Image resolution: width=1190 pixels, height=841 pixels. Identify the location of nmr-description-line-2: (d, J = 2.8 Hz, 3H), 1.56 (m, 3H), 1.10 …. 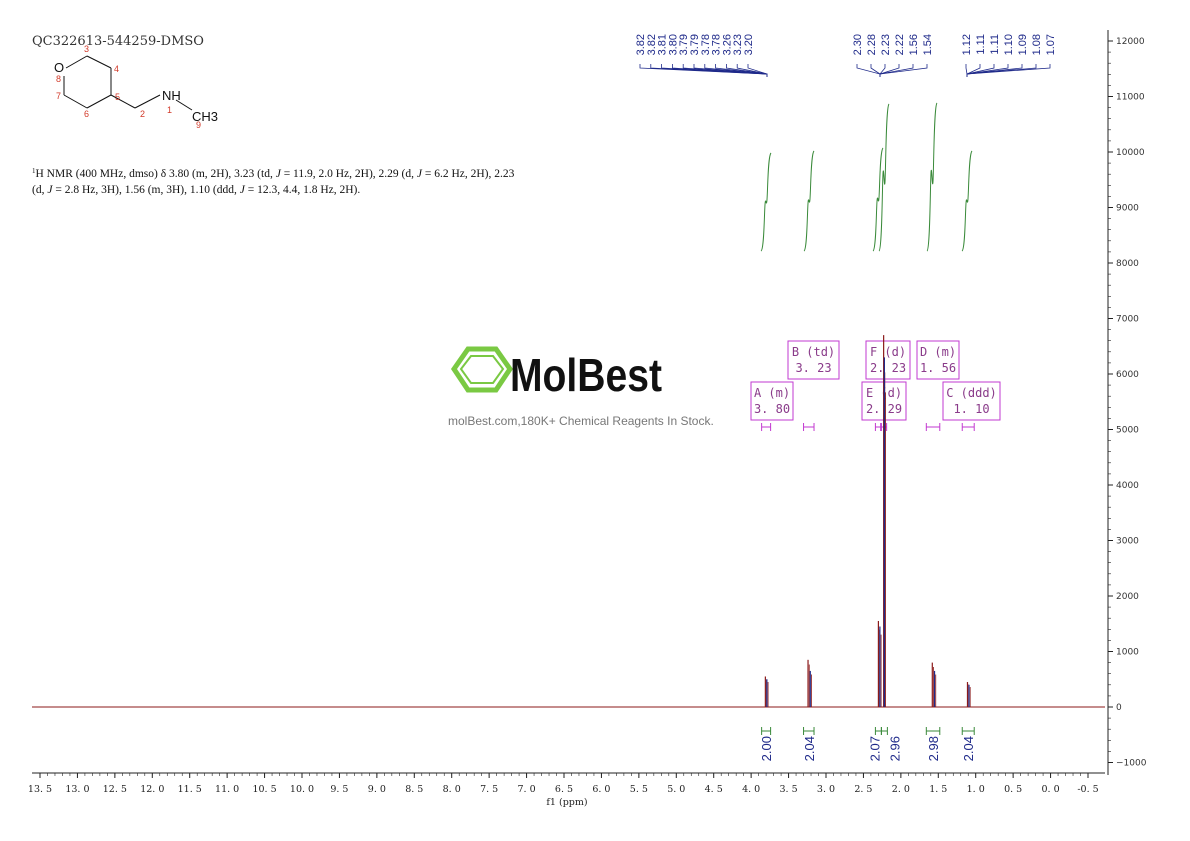
(196, 190).